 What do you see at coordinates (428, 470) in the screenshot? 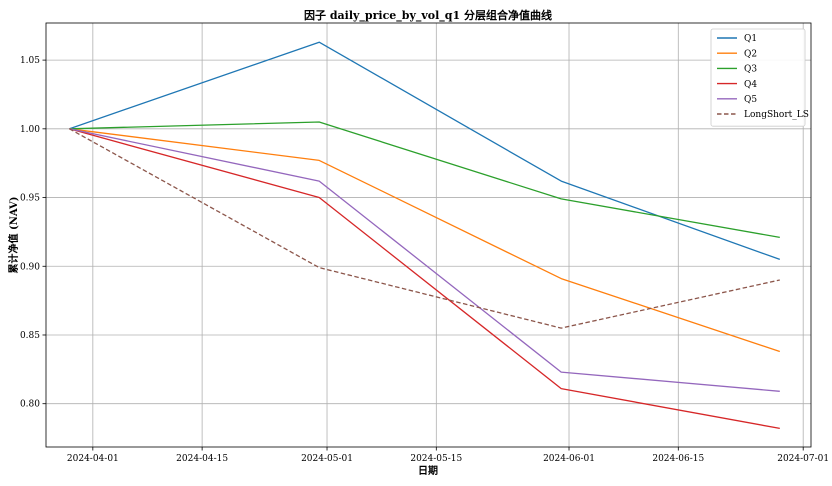
I see `x-axis-title: 日期` at bounding box center [428, 470].